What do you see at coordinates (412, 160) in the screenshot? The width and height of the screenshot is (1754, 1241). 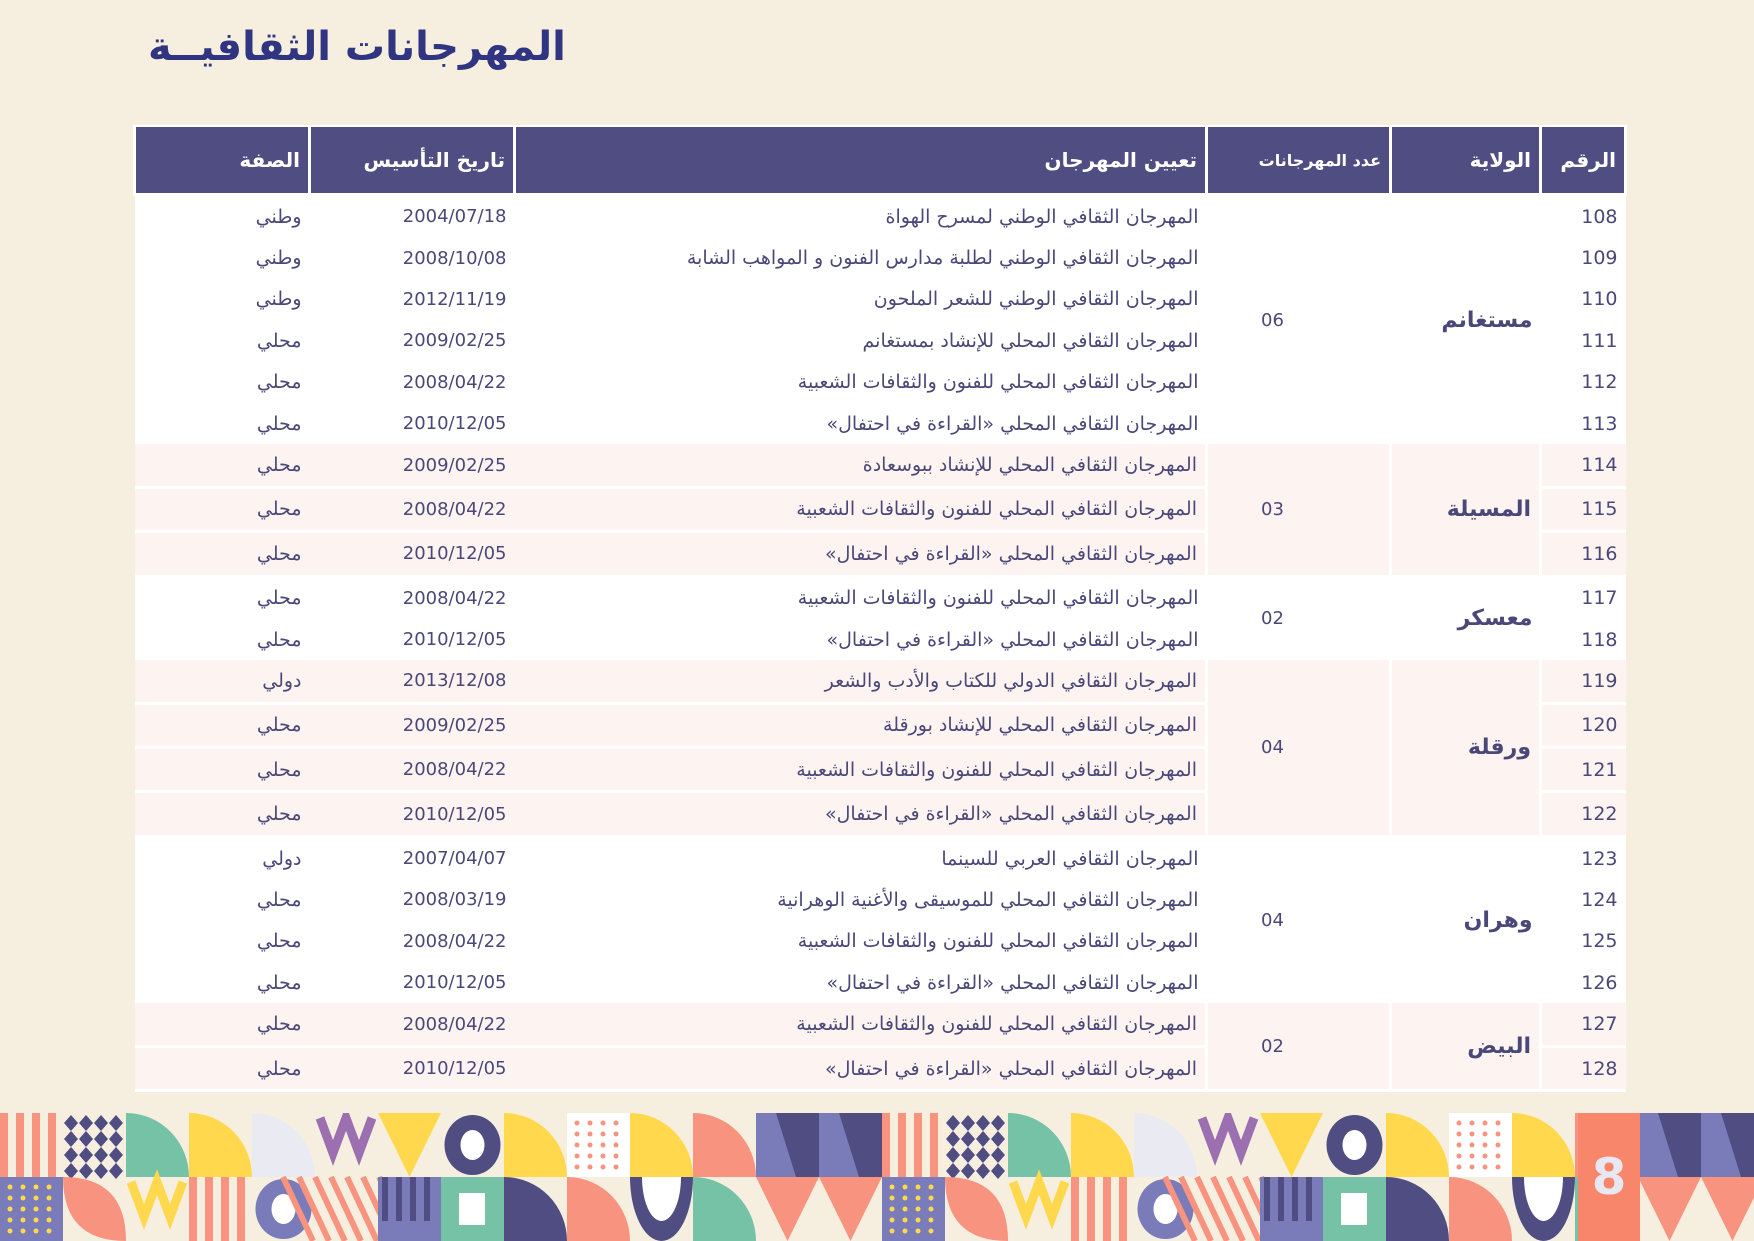 I see `header-founding-date: تاريخ التأسيس` at bounding box center [412, 160].